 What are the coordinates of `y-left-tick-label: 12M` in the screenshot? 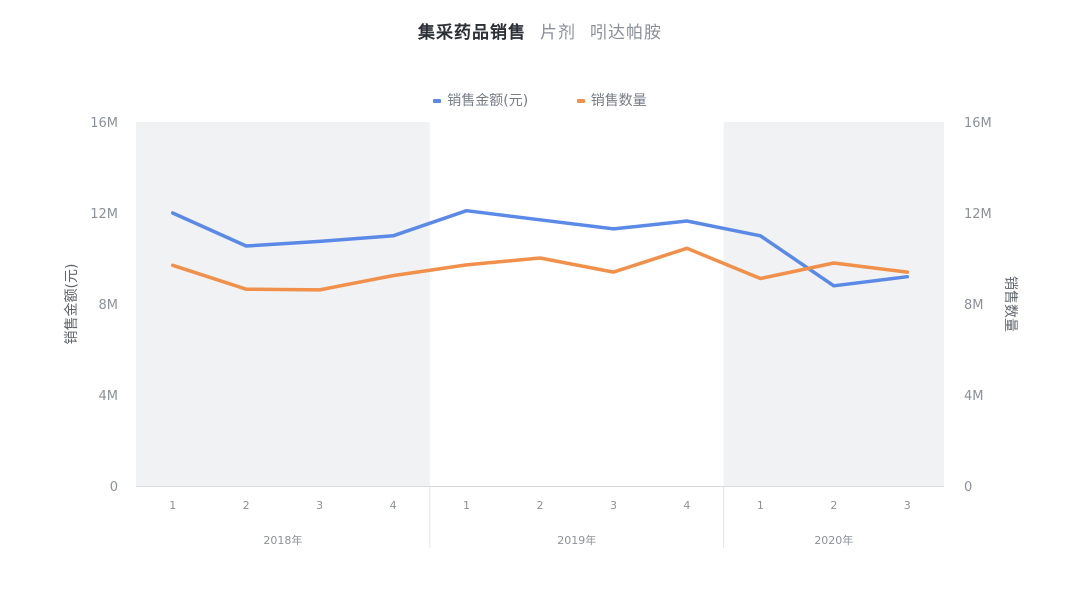 It's located at (104, 214).